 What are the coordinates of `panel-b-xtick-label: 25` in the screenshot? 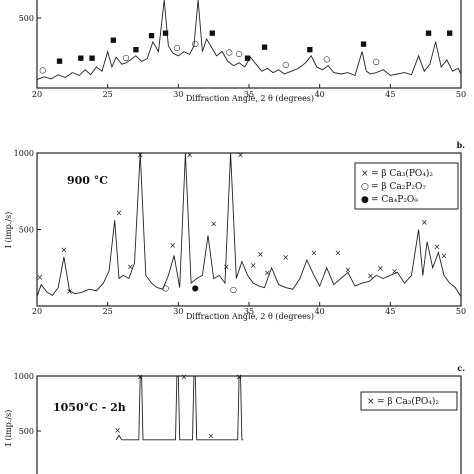 It's located at (108, 311).